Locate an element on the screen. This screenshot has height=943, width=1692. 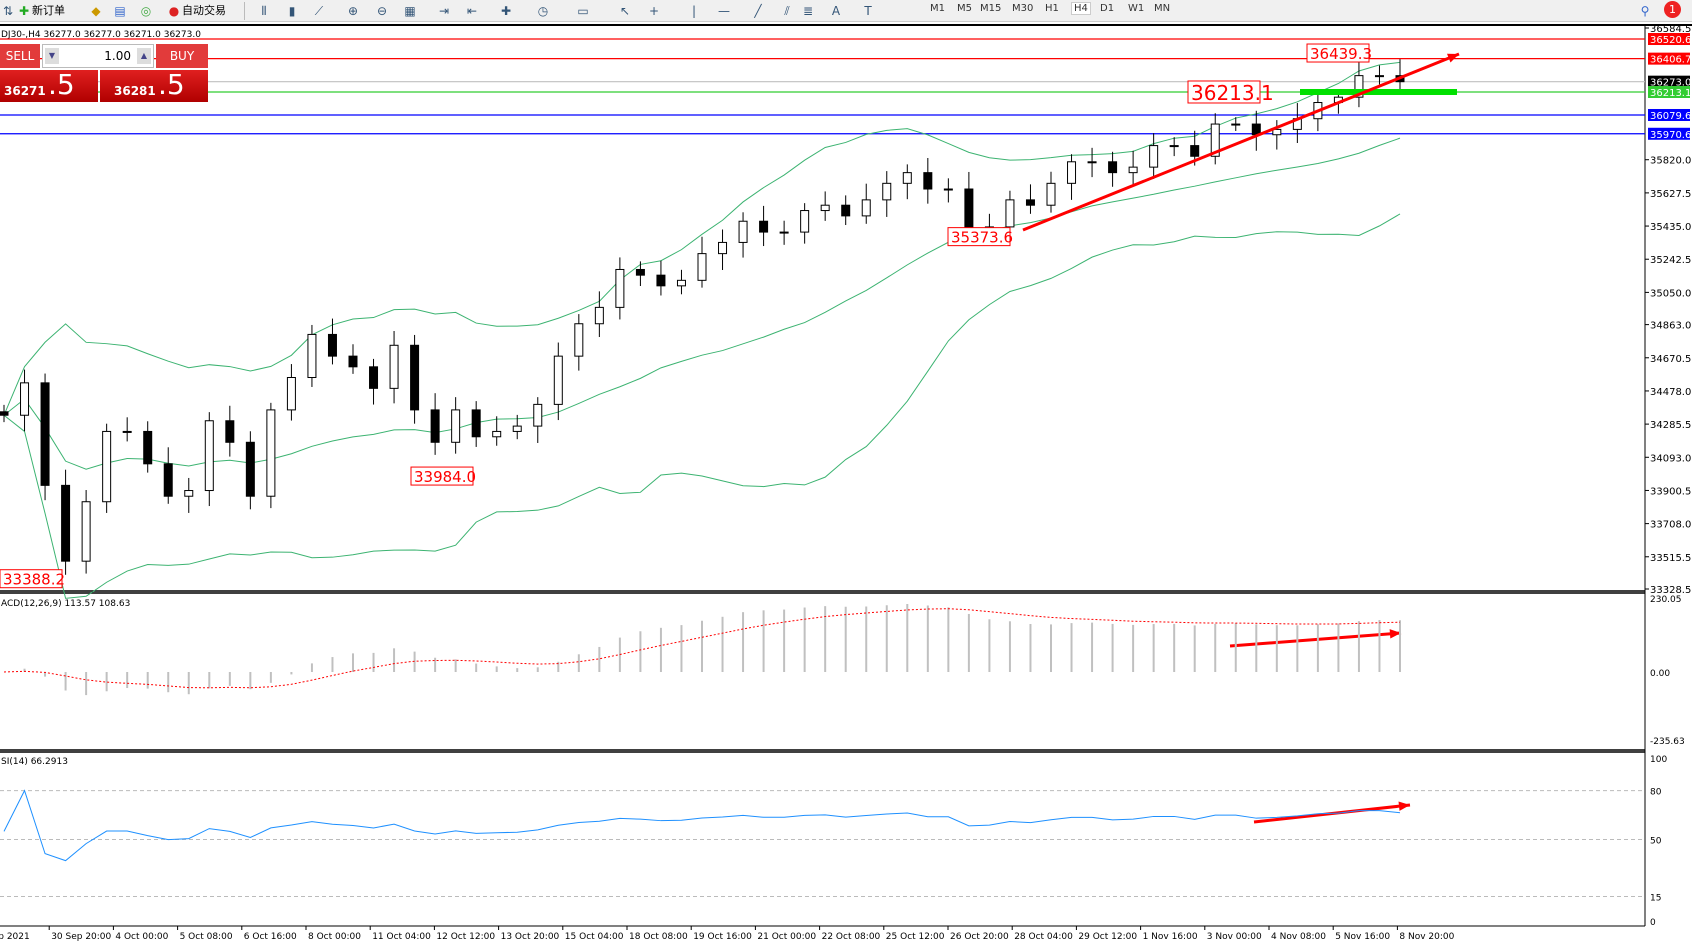
time-tick-label: 30 Sep 20:00 is located at coordinates (81, 937).